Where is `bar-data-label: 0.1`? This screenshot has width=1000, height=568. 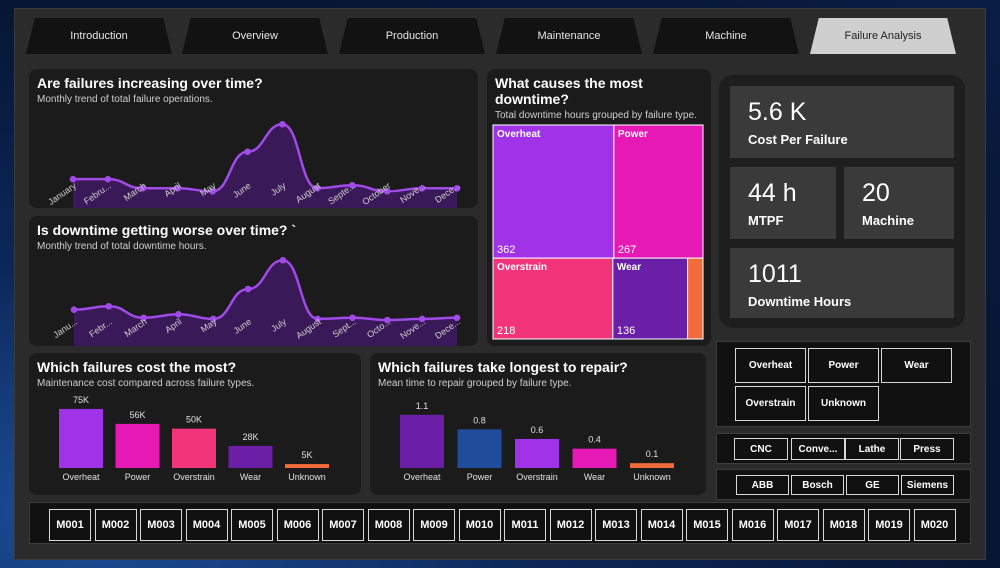 bar-data-label: 0.1 is located at coordinates (652, 454).